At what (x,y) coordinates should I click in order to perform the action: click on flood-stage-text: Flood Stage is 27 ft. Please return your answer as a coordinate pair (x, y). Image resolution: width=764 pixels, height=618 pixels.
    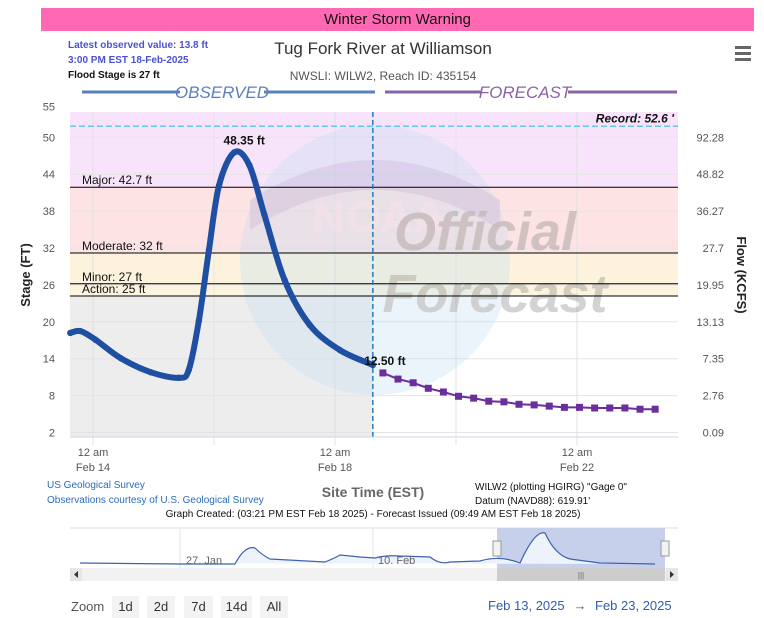
    Looking at the image, I should click on (114, 75).